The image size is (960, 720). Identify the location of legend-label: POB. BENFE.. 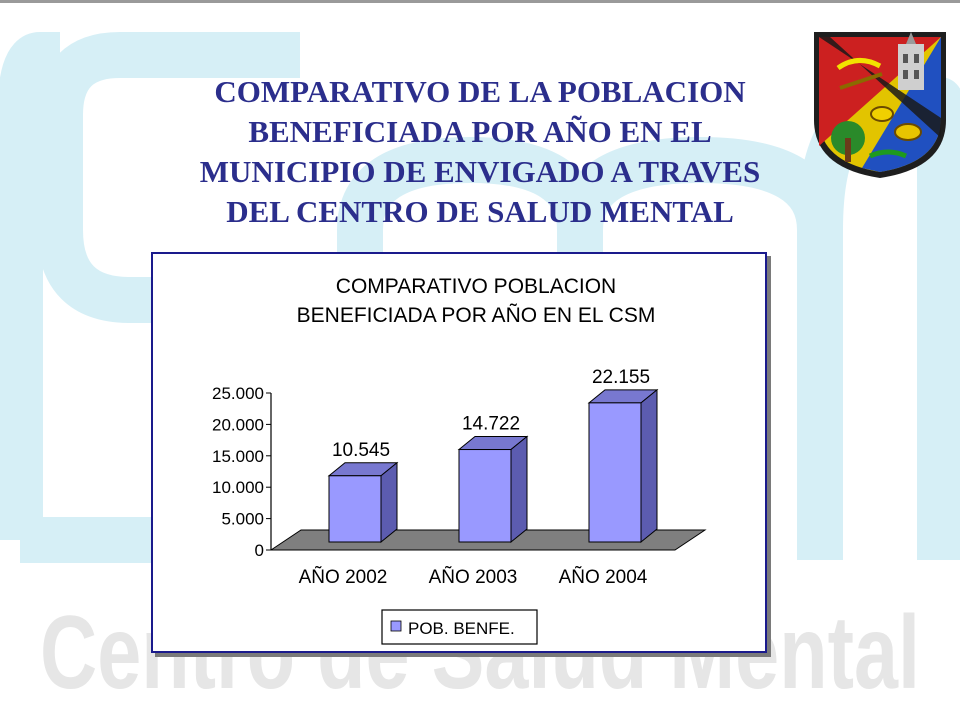
(461, 628).